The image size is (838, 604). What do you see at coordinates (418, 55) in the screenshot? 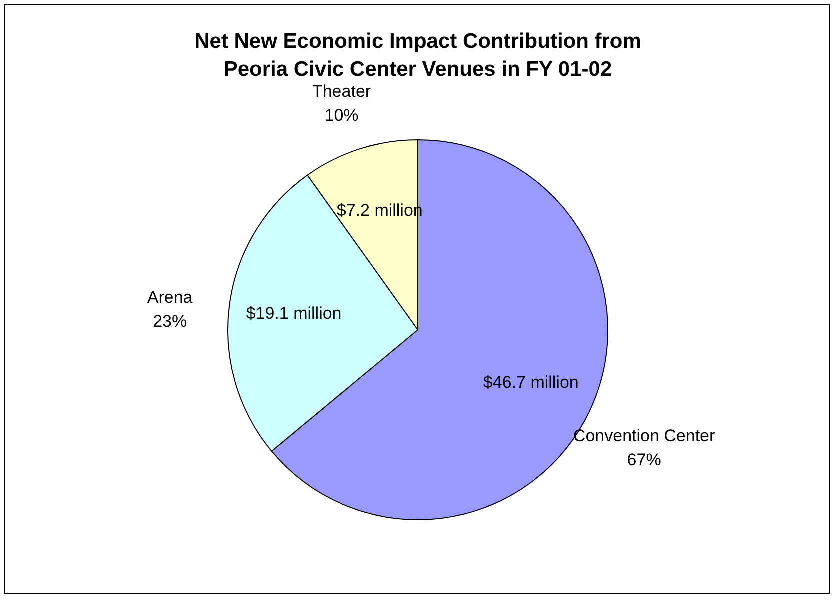
I see `chart-title: Net New Economic Impact Contribution from Peoria Civic Center Venues in FY 01-02` at bounding box center [418, 55].